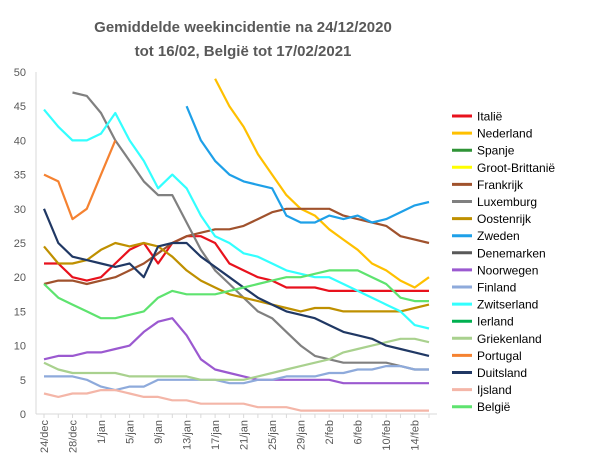 The image size is (595, 474). What do you see at coordinates (507, 305) in the screenshot?
I see `legend-label: Zwitserland` at bounding box center [507, 305].